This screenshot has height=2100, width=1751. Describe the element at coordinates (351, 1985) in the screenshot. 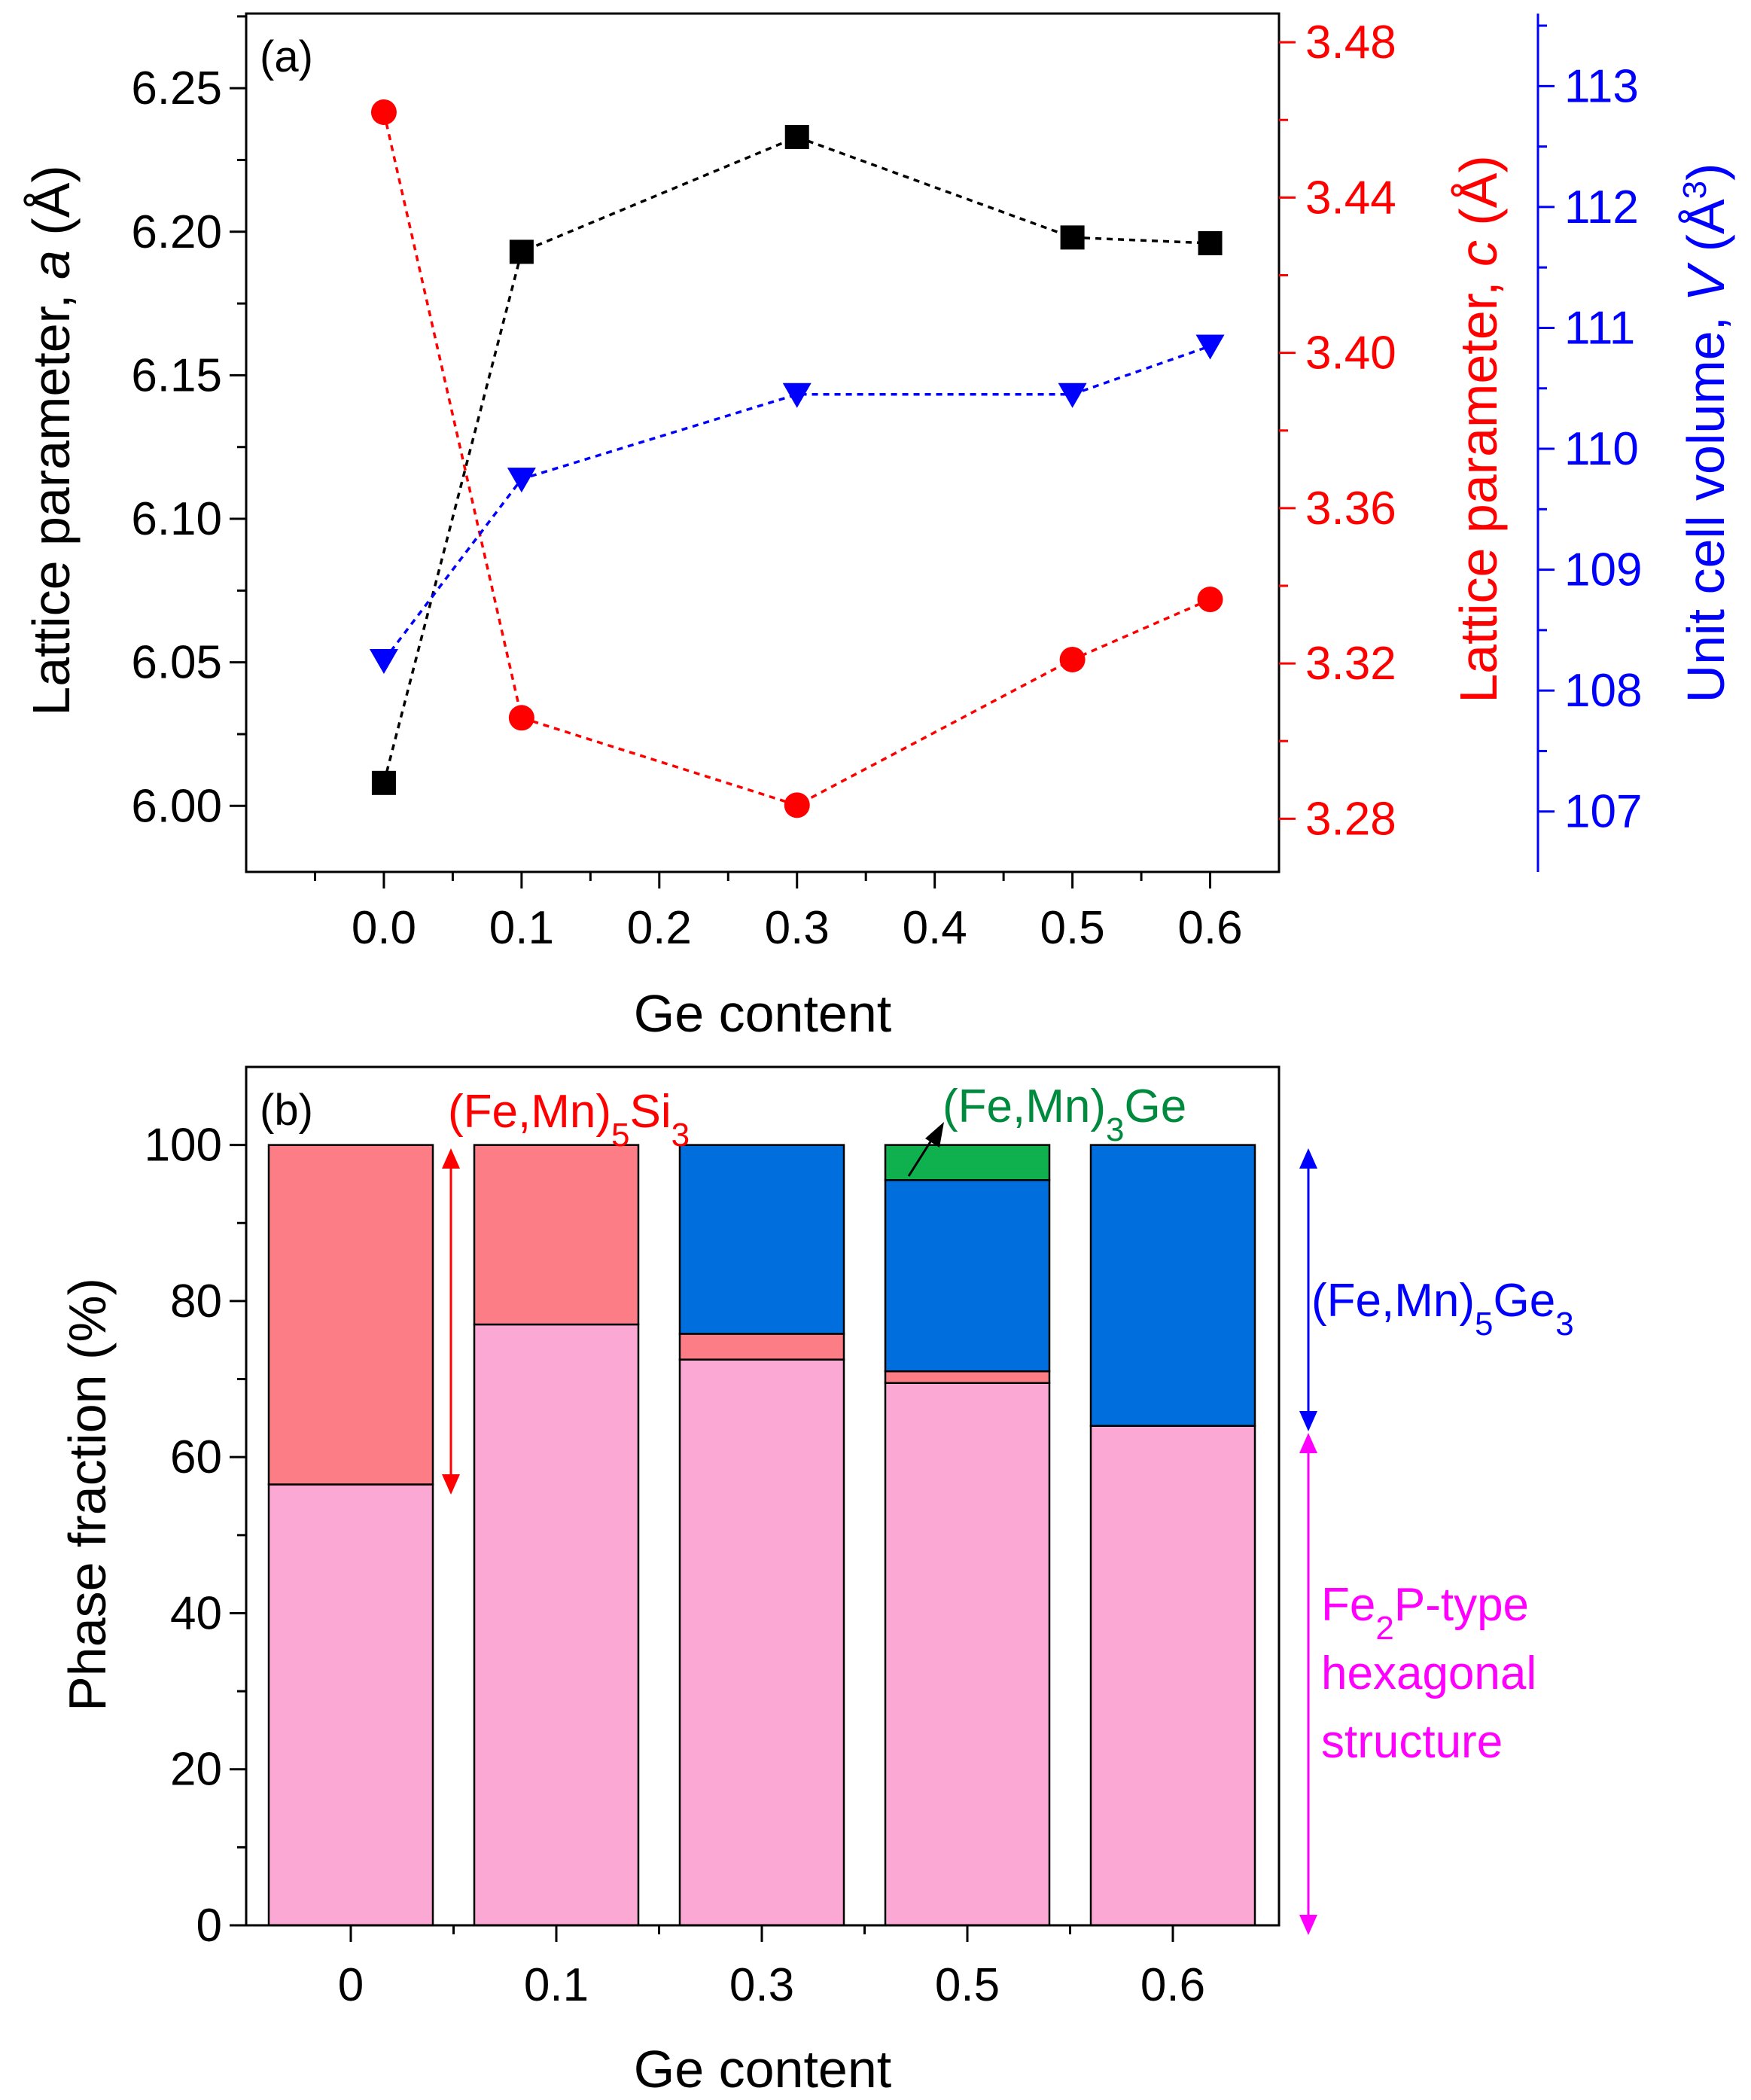

I see `b-xtick-label: 0` at that location.